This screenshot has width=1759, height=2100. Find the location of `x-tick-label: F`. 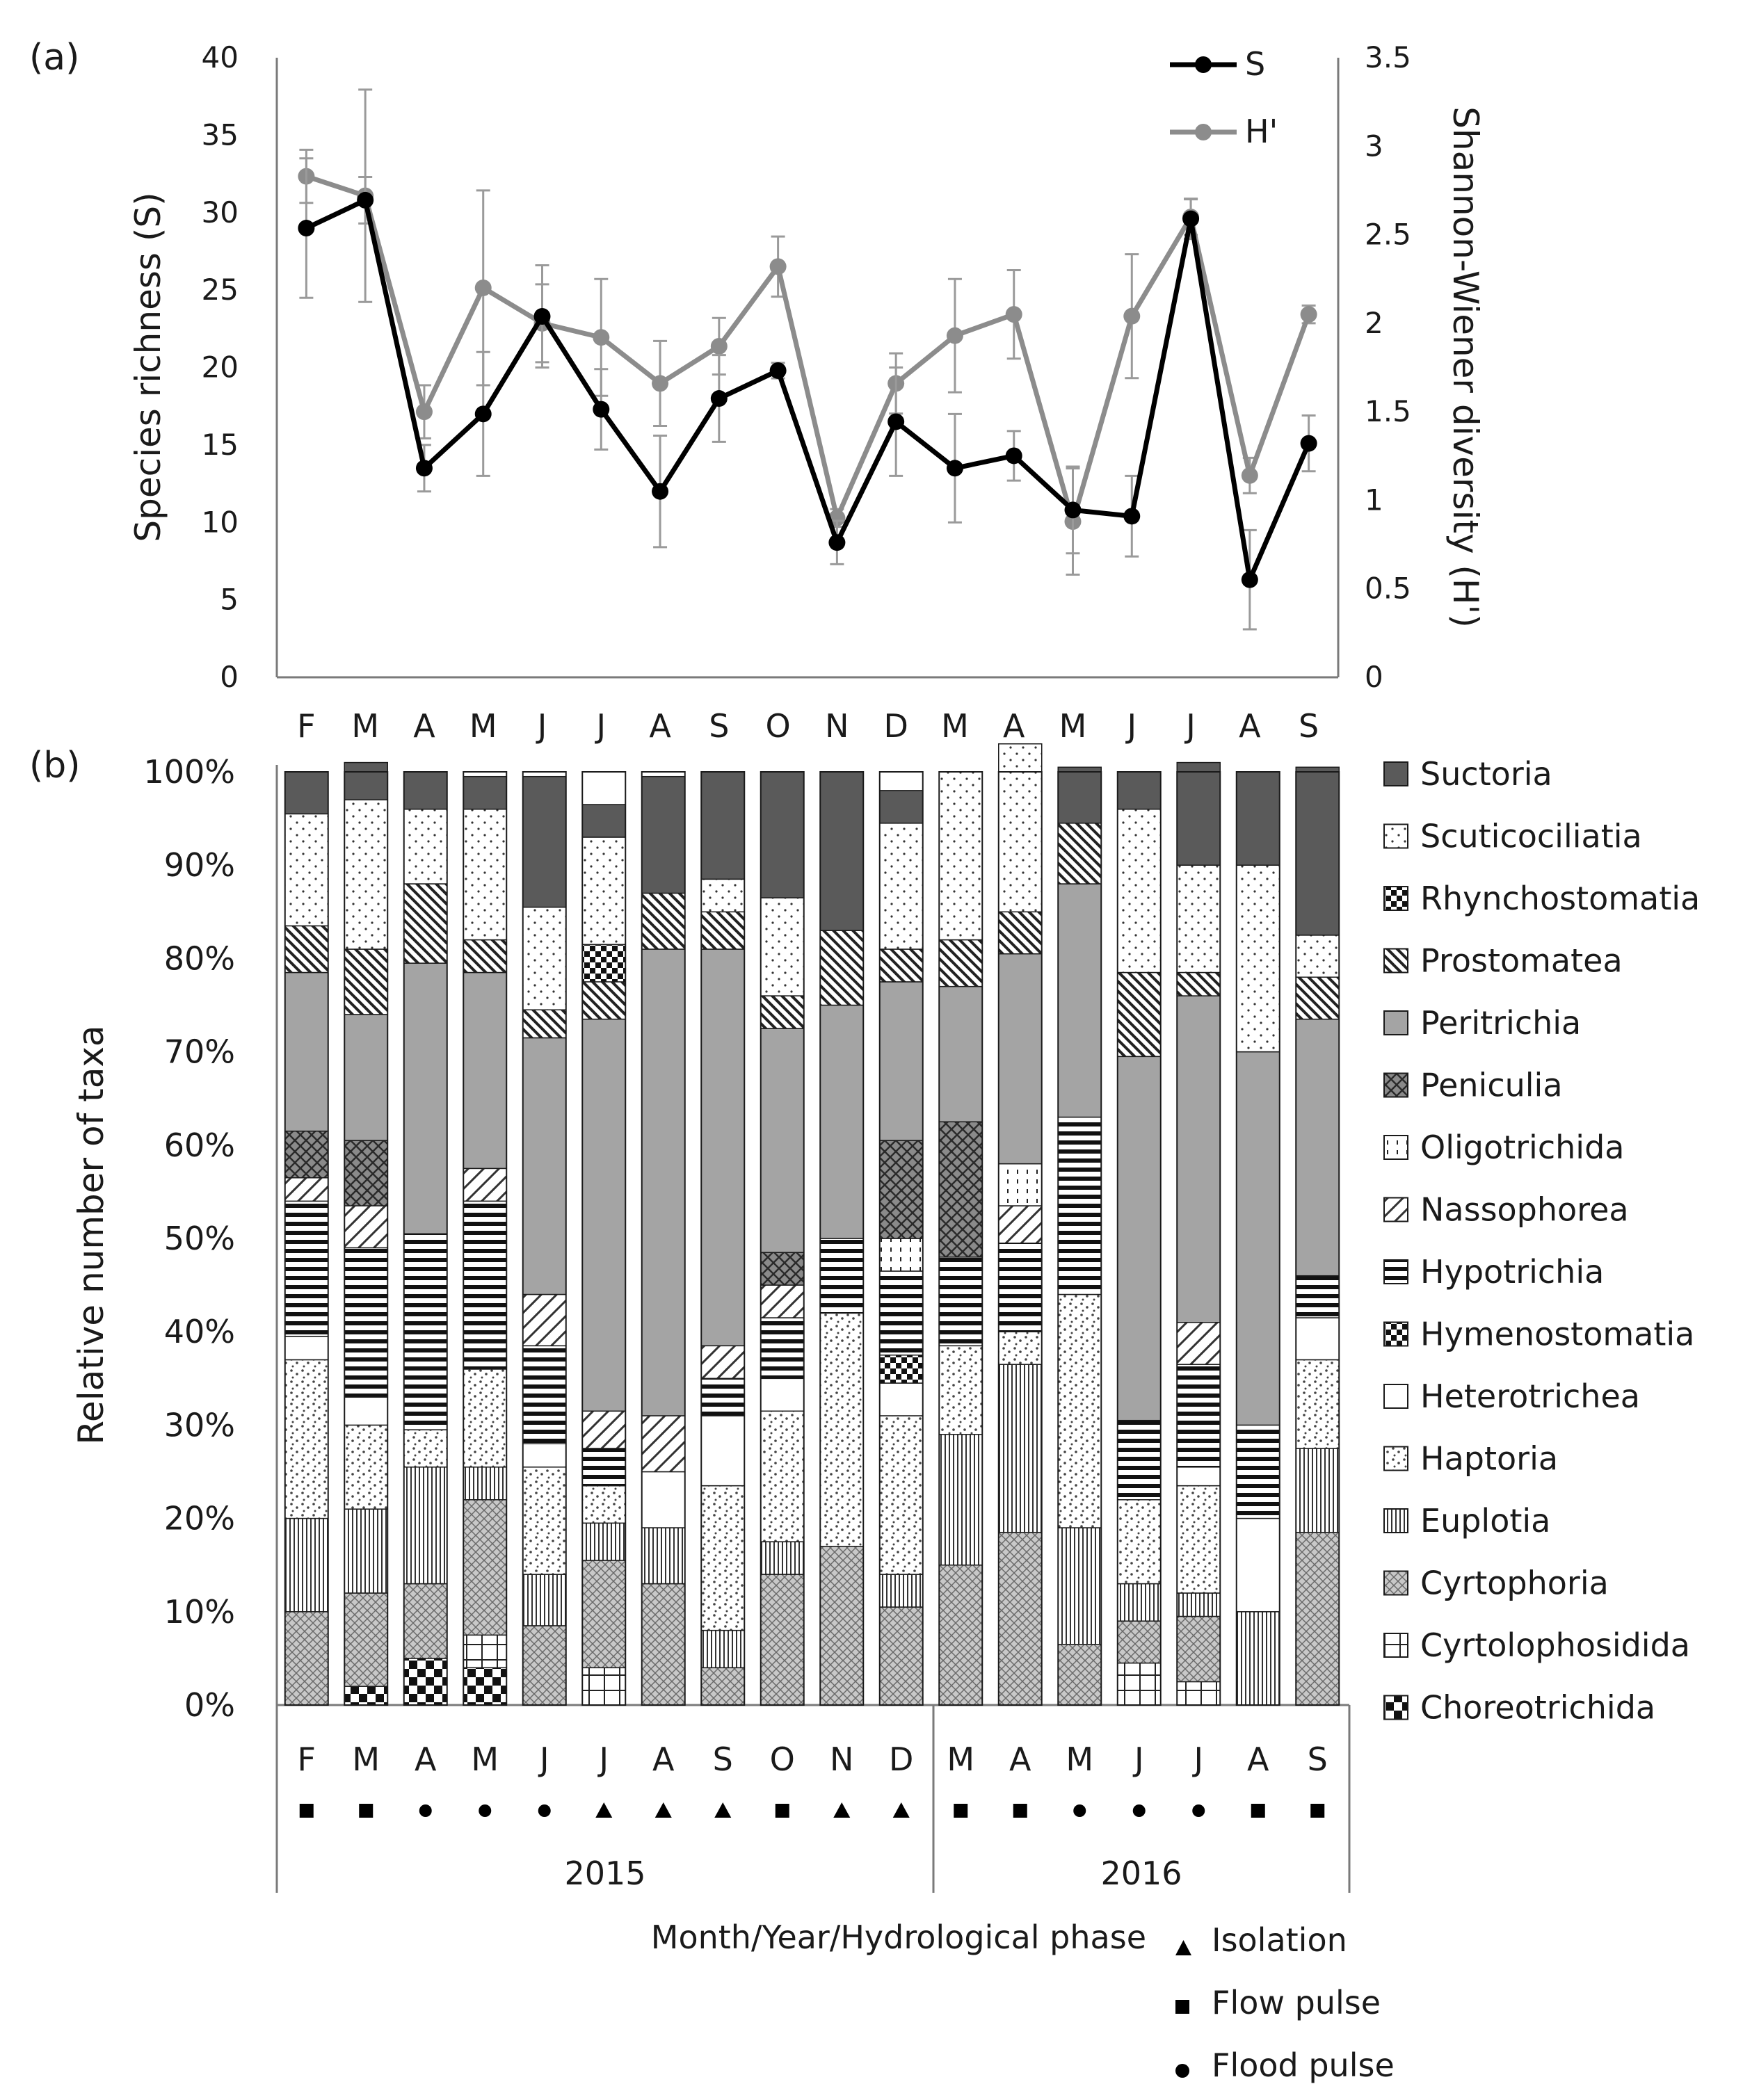

x-tick-label: F is located at coordinates (307, 1759).